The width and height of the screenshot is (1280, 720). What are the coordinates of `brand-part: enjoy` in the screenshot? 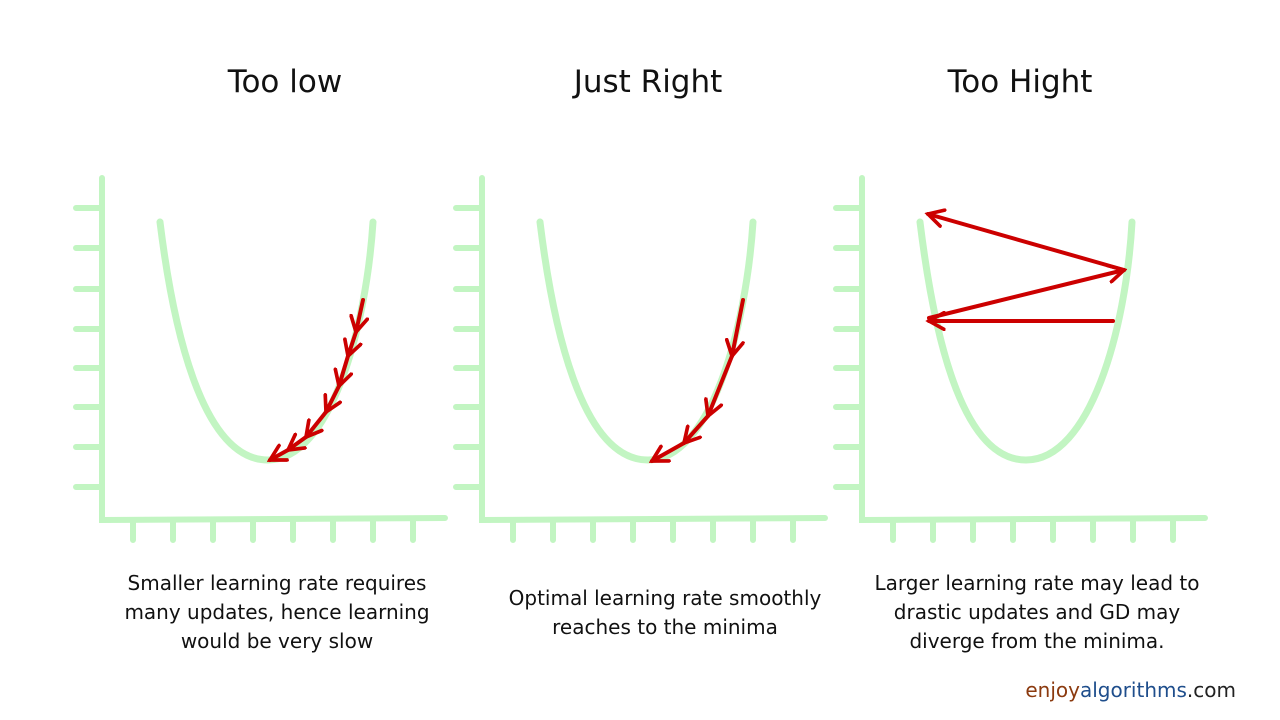 It's located at (1052, 690).